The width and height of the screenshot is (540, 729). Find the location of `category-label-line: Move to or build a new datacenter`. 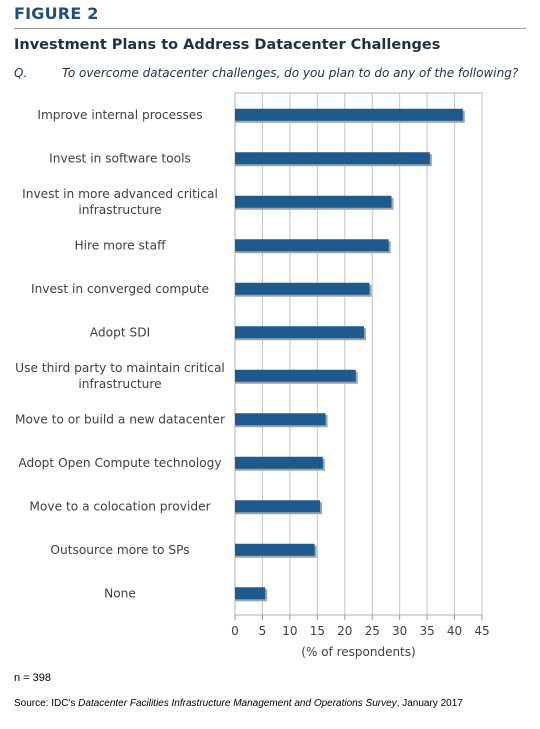

category-label-line: Move to or build a new datacenter is located at coordinates (120, 419).